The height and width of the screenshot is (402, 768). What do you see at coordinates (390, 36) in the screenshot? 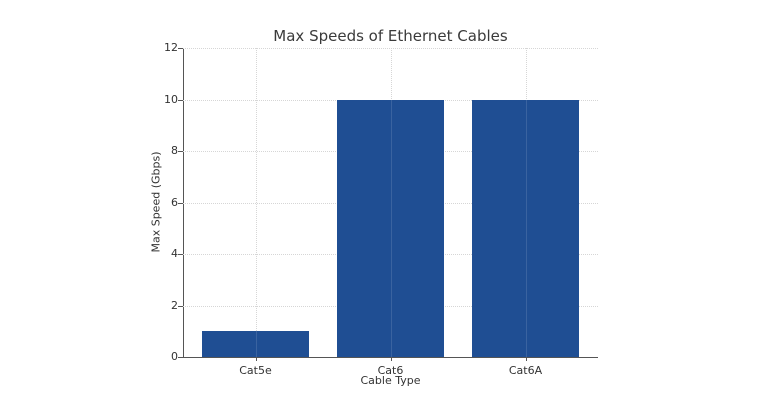
I see `chart-title: Max Speeds of Ethernet Cables` at bounding box center [390, 36].